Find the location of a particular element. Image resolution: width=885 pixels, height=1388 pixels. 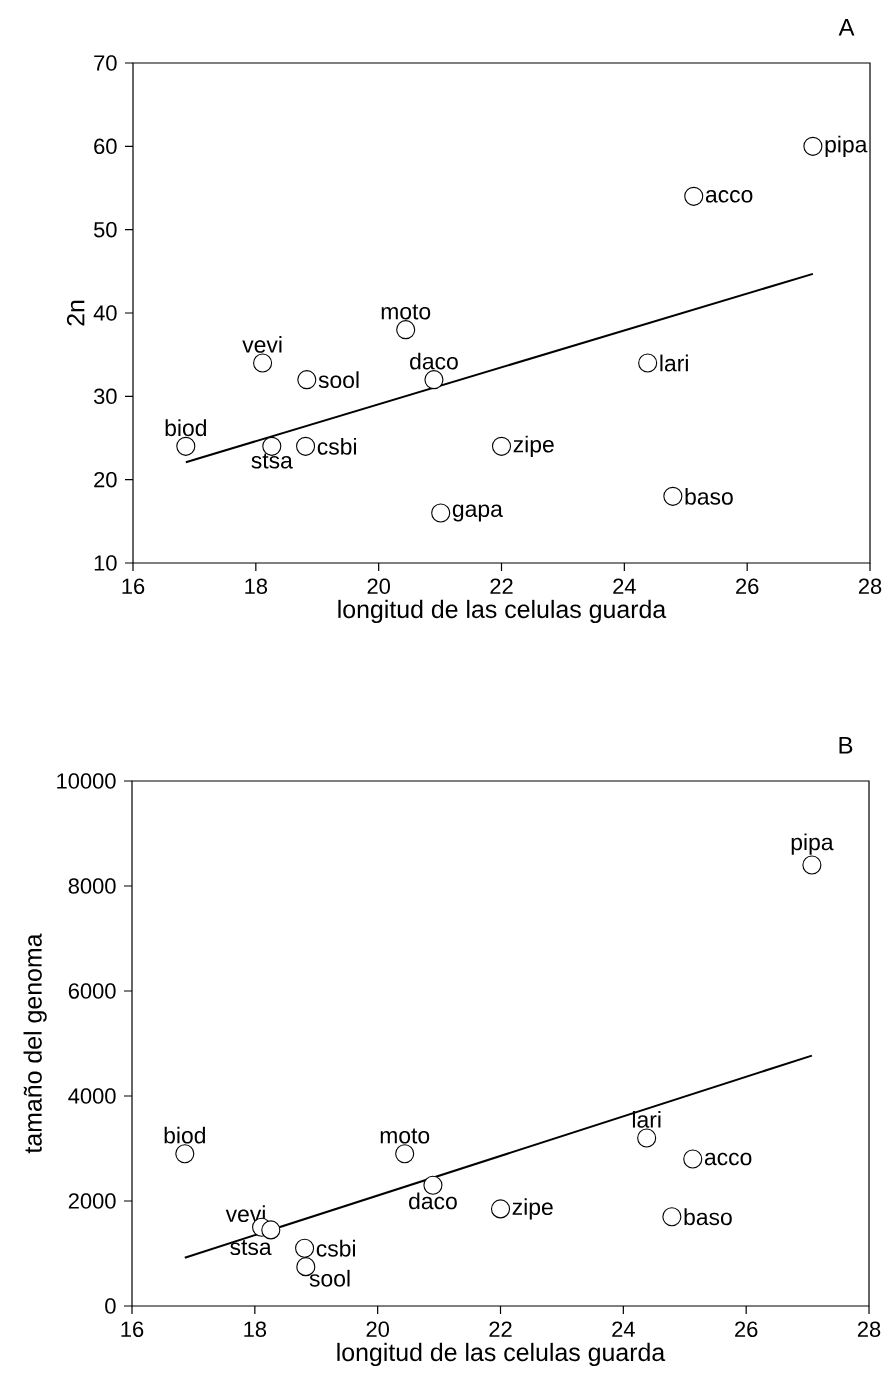

y-tick-label: 30 is located at coordinates (105, 396).